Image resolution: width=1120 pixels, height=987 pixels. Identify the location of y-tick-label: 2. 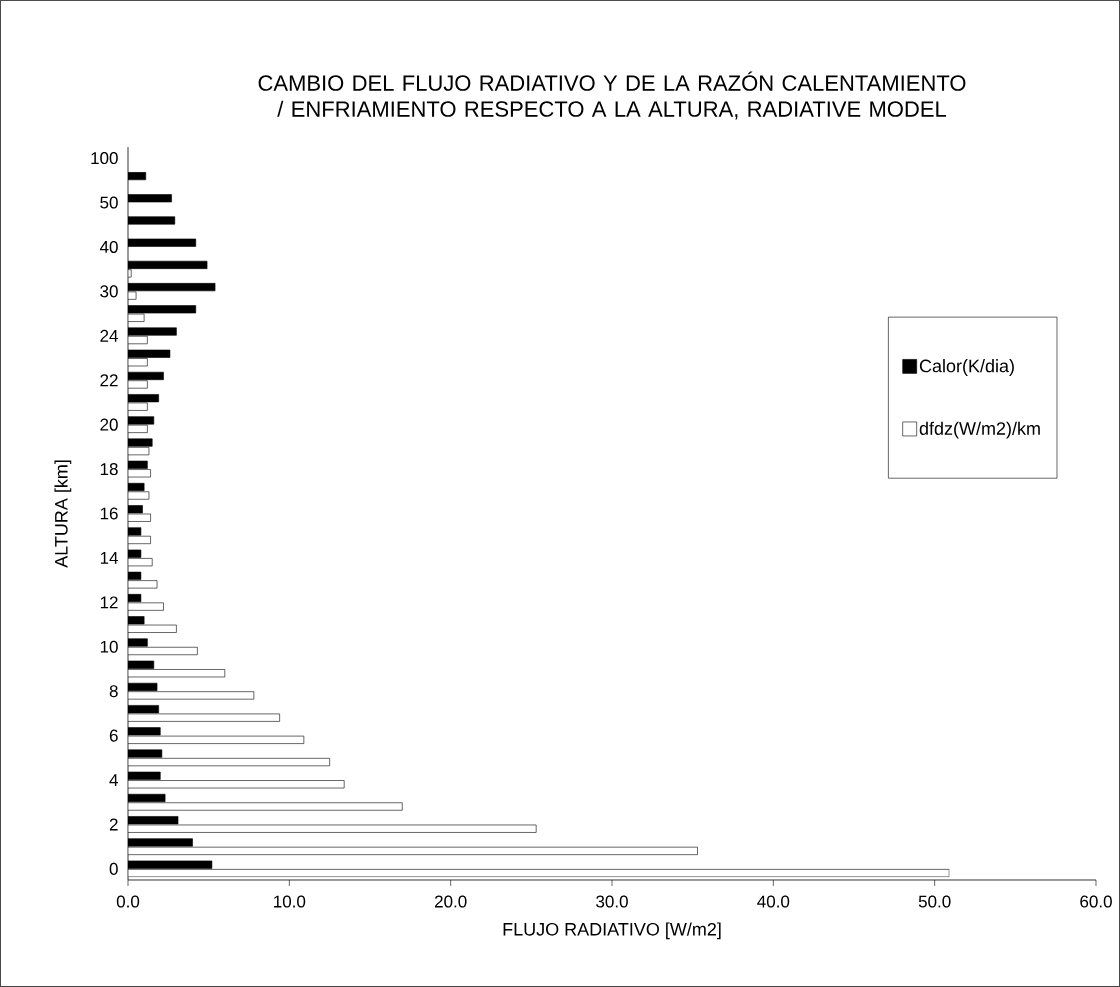
(113, 824).